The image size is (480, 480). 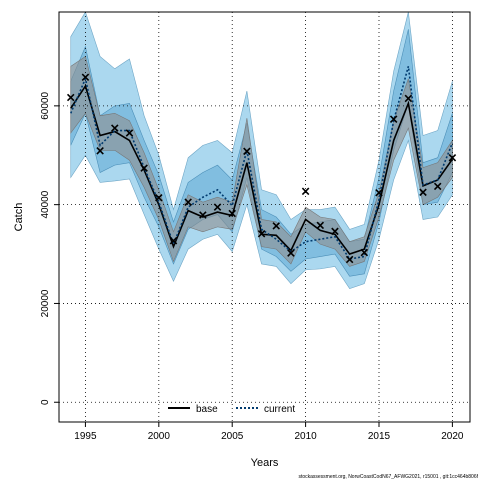 I want to click on y-tick-label: 60000, so click(x=45, y=106).